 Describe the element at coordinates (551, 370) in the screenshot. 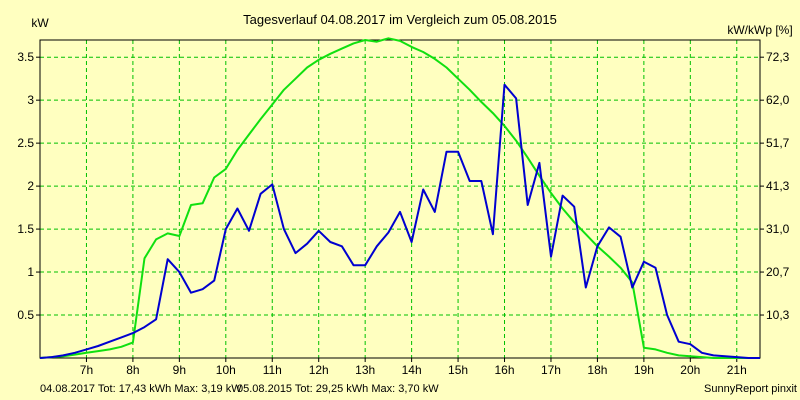

I see `x-tick-label: 17h` at that location.